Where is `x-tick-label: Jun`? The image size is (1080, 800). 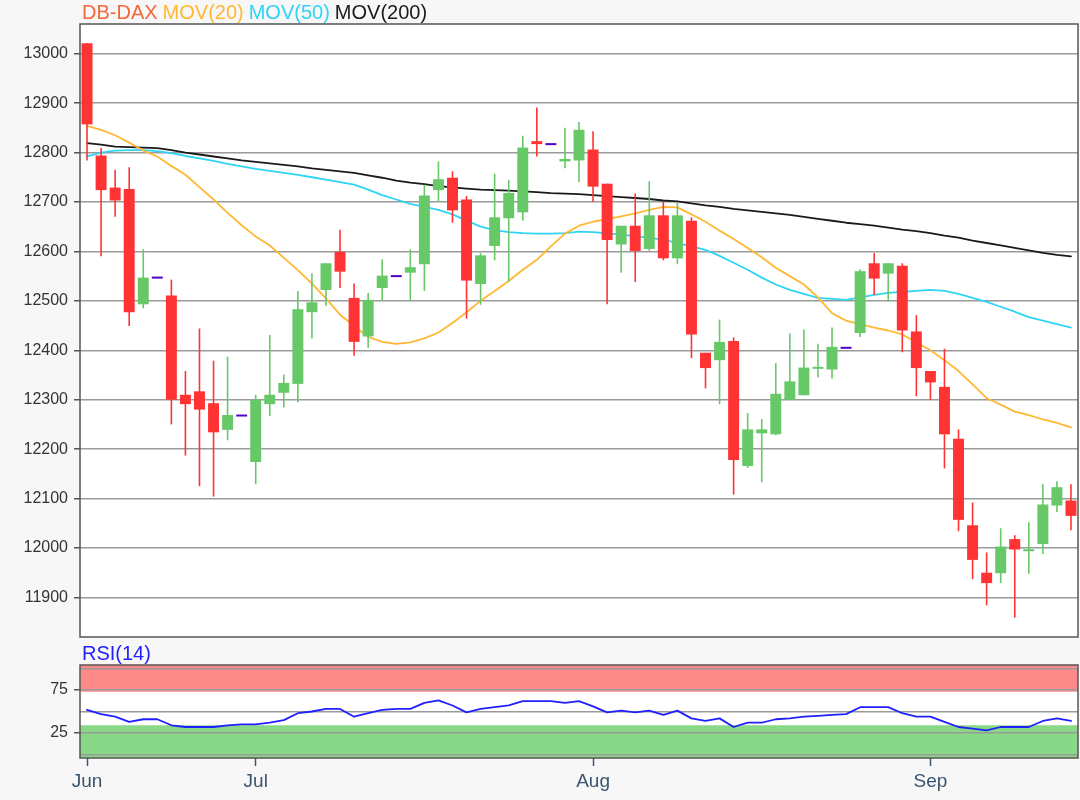
x-tick-label: Jun is located at coordinates (87, 780).